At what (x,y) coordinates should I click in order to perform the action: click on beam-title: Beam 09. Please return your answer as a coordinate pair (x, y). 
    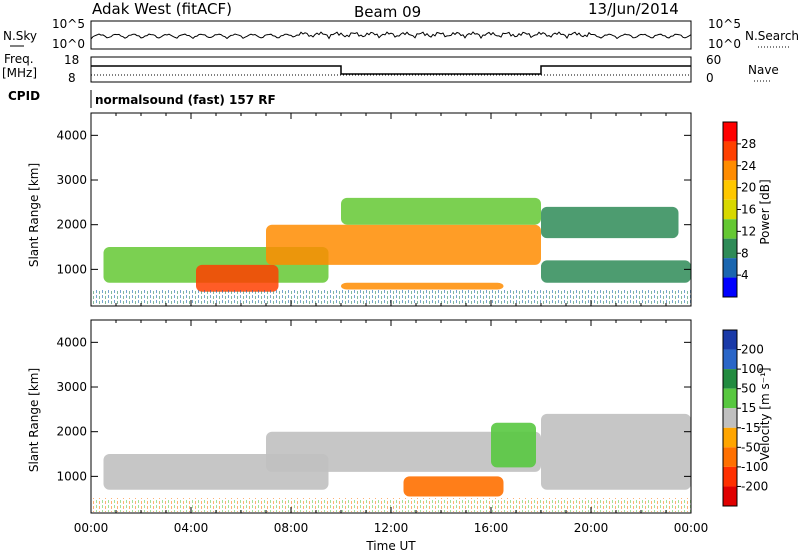
    Looking at the image, I should click on (387, 12).